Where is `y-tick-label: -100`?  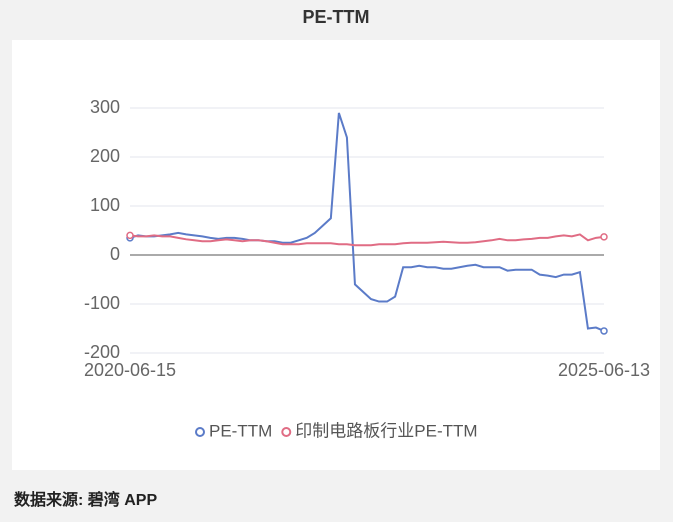 y-tick-label: -100 is located at coordinates (102, 303).